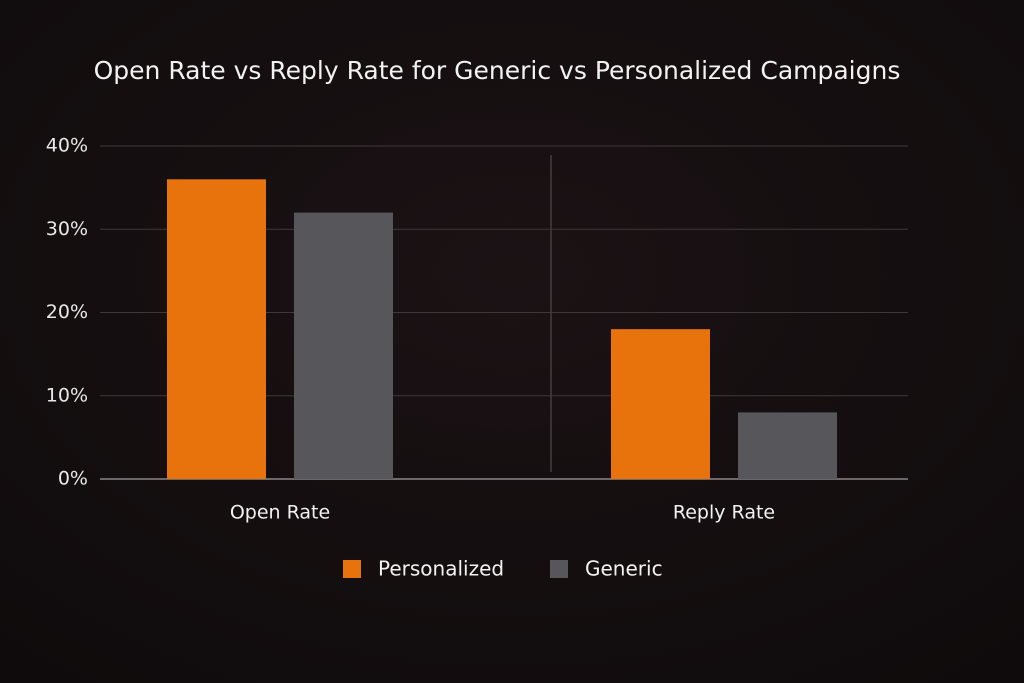 The height and width of the screenshot is (683, 1024). I want to click on legend-label: Personalized, so click(441, 569).